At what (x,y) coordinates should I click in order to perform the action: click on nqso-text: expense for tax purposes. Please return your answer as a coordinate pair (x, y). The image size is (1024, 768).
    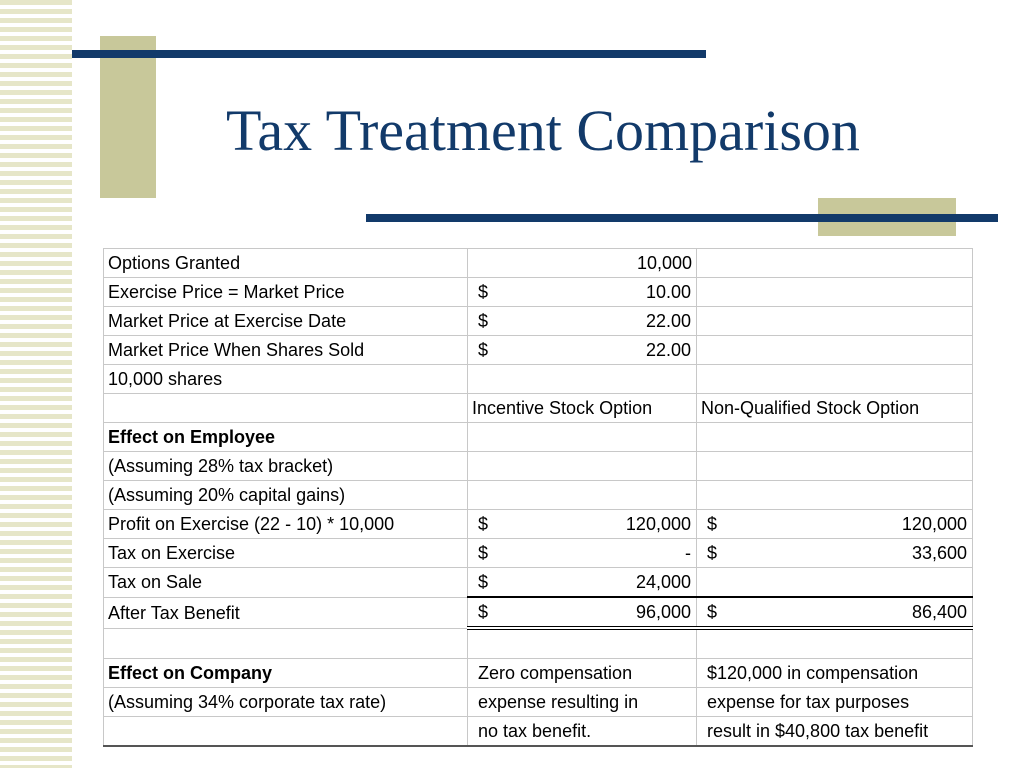
    Looking at the image, I should click on (834, 702).